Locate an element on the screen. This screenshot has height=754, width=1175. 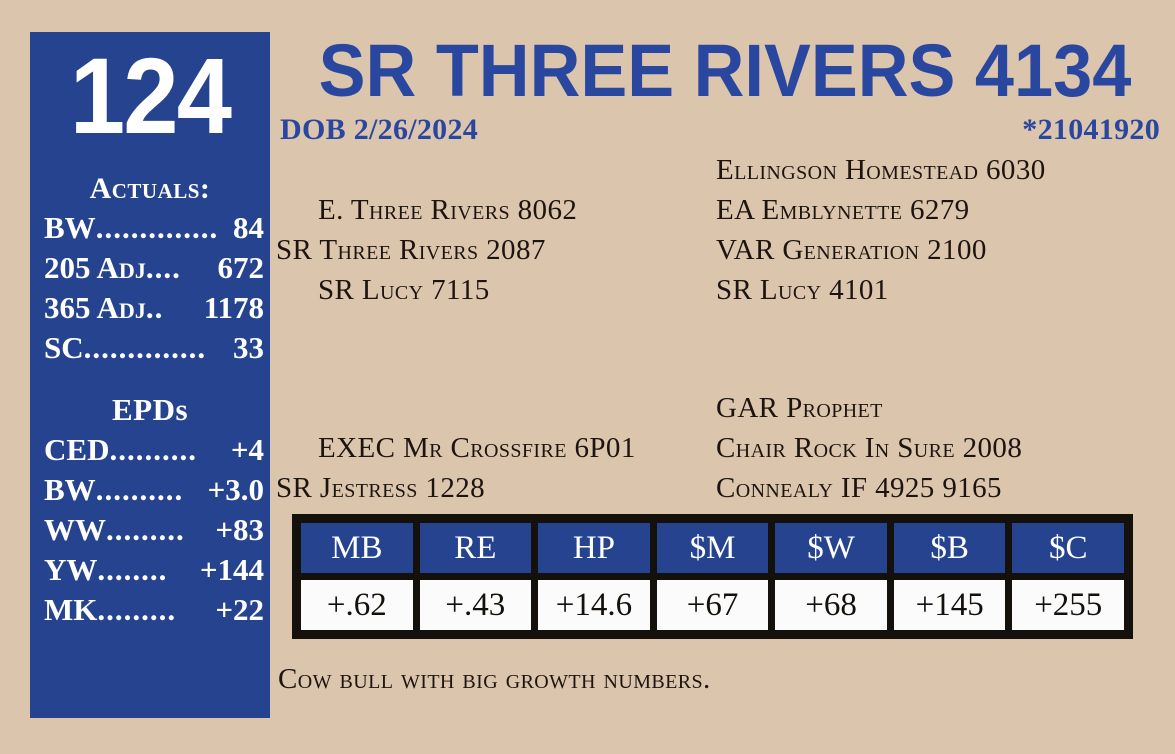
pedigree-name: VAR Generation 2100 is located at coordinates (851, 250).